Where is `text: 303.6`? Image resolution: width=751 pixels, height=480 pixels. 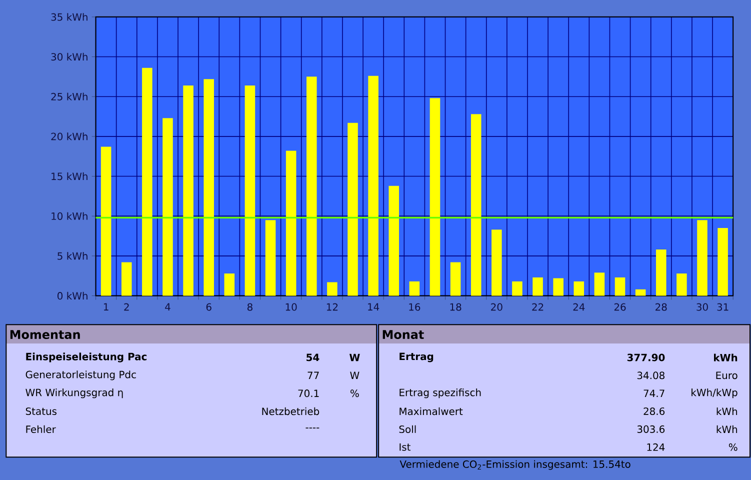 text: 303.6 is located at coordinates (651, 429).